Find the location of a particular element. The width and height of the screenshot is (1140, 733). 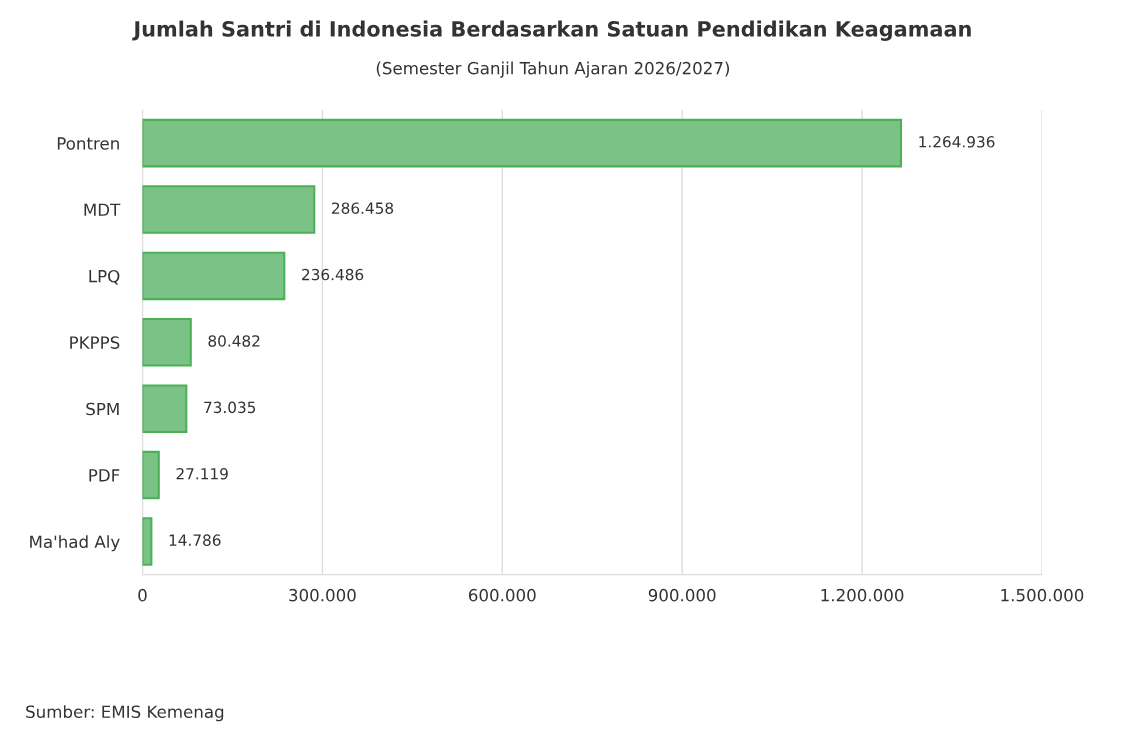

data-label: 236.486 is located at coordinates (333, 274).